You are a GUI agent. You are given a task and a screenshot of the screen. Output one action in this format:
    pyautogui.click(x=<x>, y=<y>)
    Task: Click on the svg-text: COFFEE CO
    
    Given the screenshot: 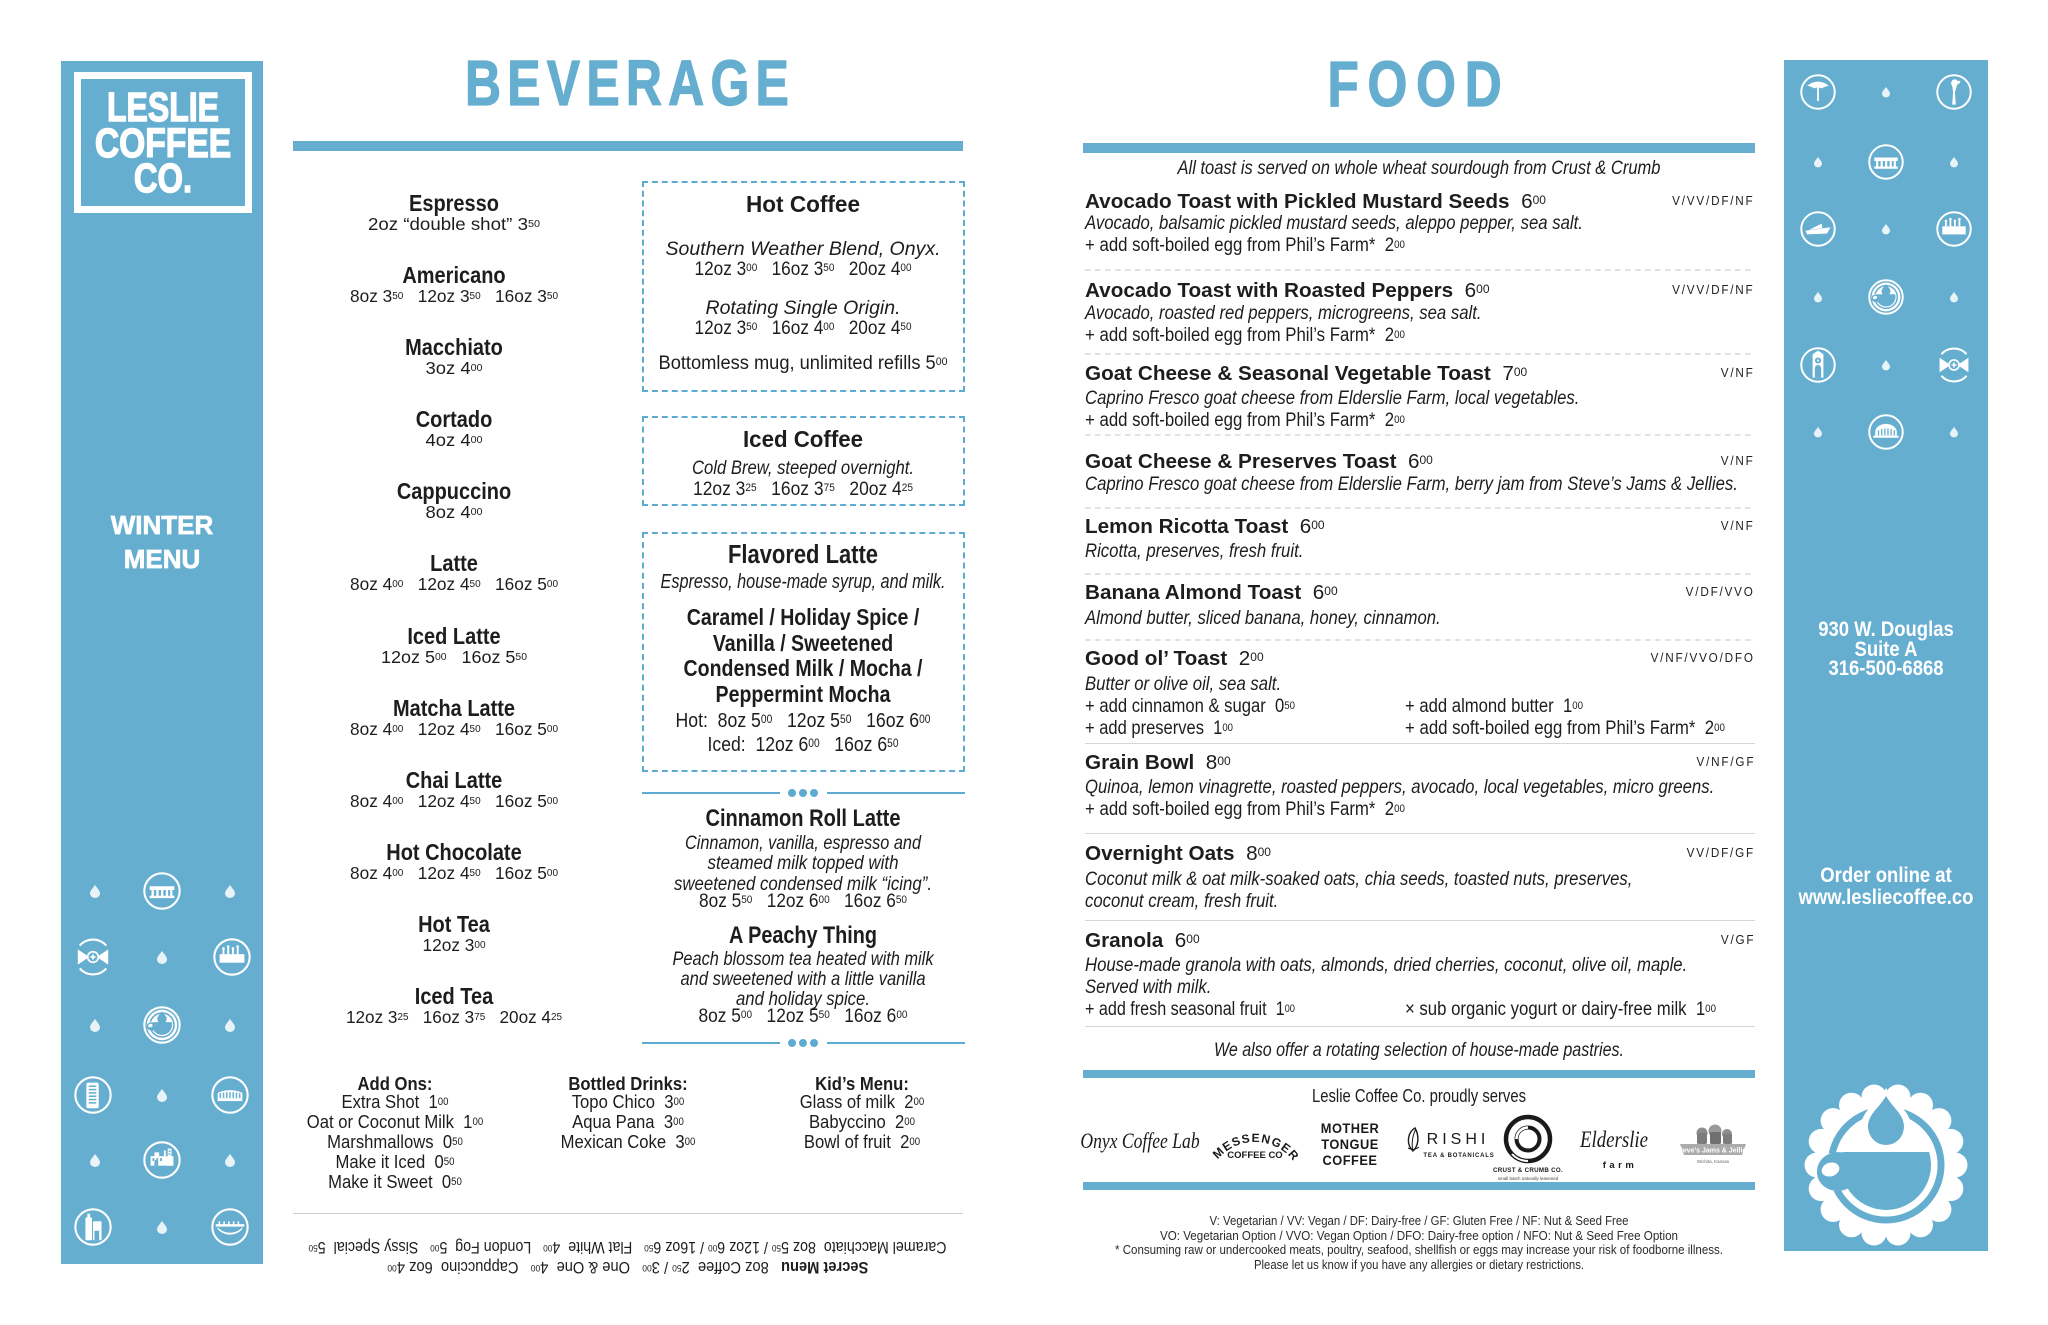 What is the action you would take?
    pyautogui.click(x=1254, y=1155)
    